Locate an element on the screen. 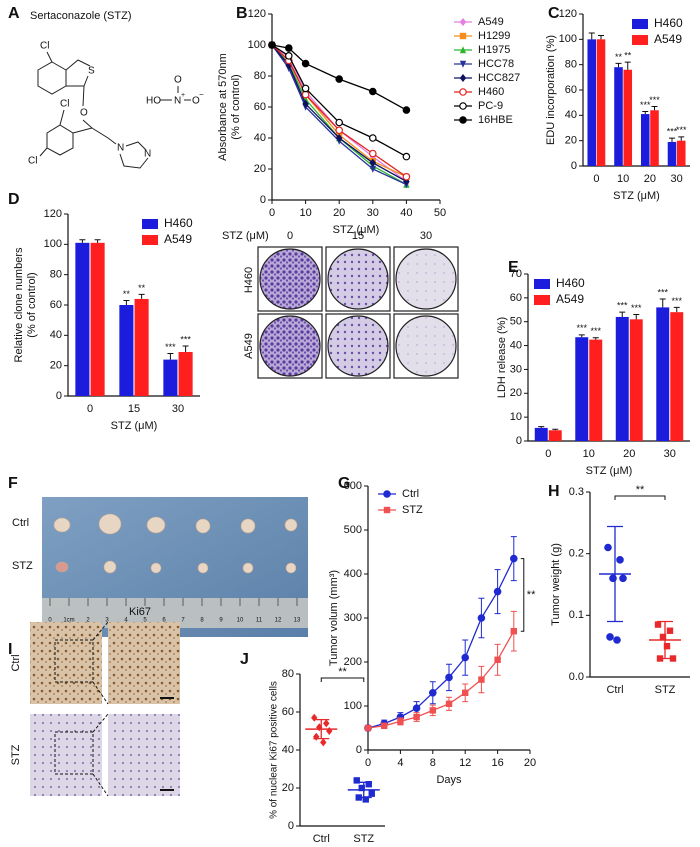 The height and width of the screenshot is (847, 700). legend-label: STZ is located at coordinates (412, 510).